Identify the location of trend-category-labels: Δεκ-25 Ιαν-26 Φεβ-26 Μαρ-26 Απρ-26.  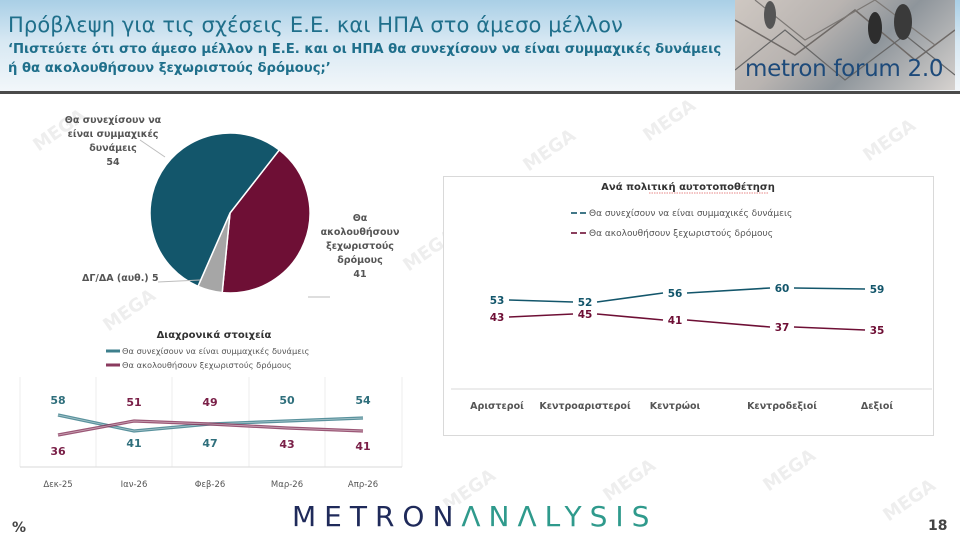
(210, 485).